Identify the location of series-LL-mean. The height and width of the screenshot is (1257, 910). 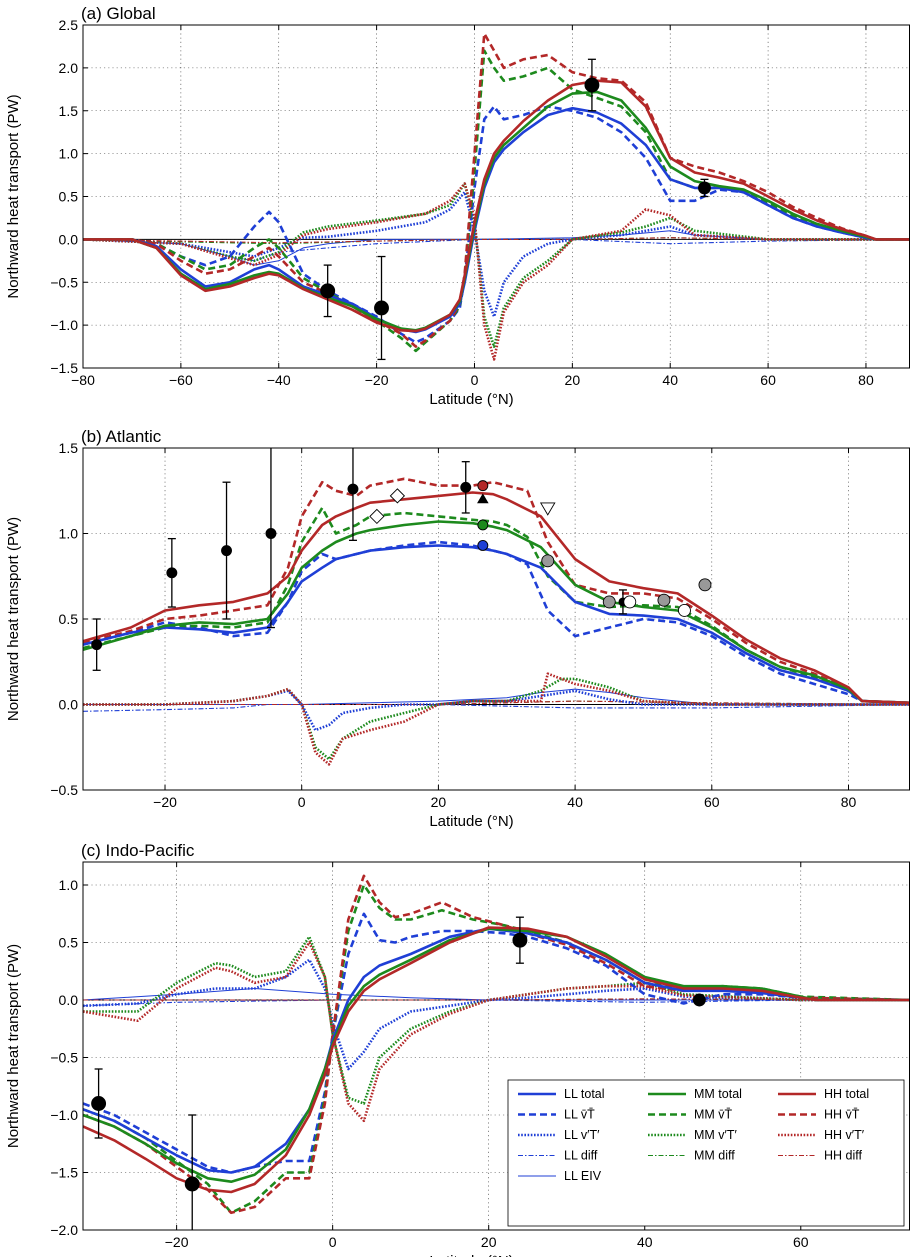
(496, 622).